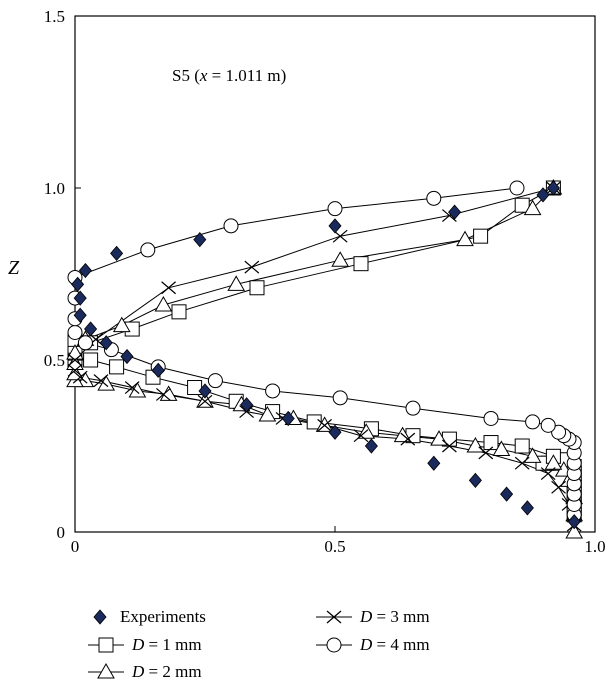 The width and height of the screenshot is (609, 692). Describe the element at coordinates (395, 616) in the screenshot. I see `legend-label: D = 3 mm` at that location.